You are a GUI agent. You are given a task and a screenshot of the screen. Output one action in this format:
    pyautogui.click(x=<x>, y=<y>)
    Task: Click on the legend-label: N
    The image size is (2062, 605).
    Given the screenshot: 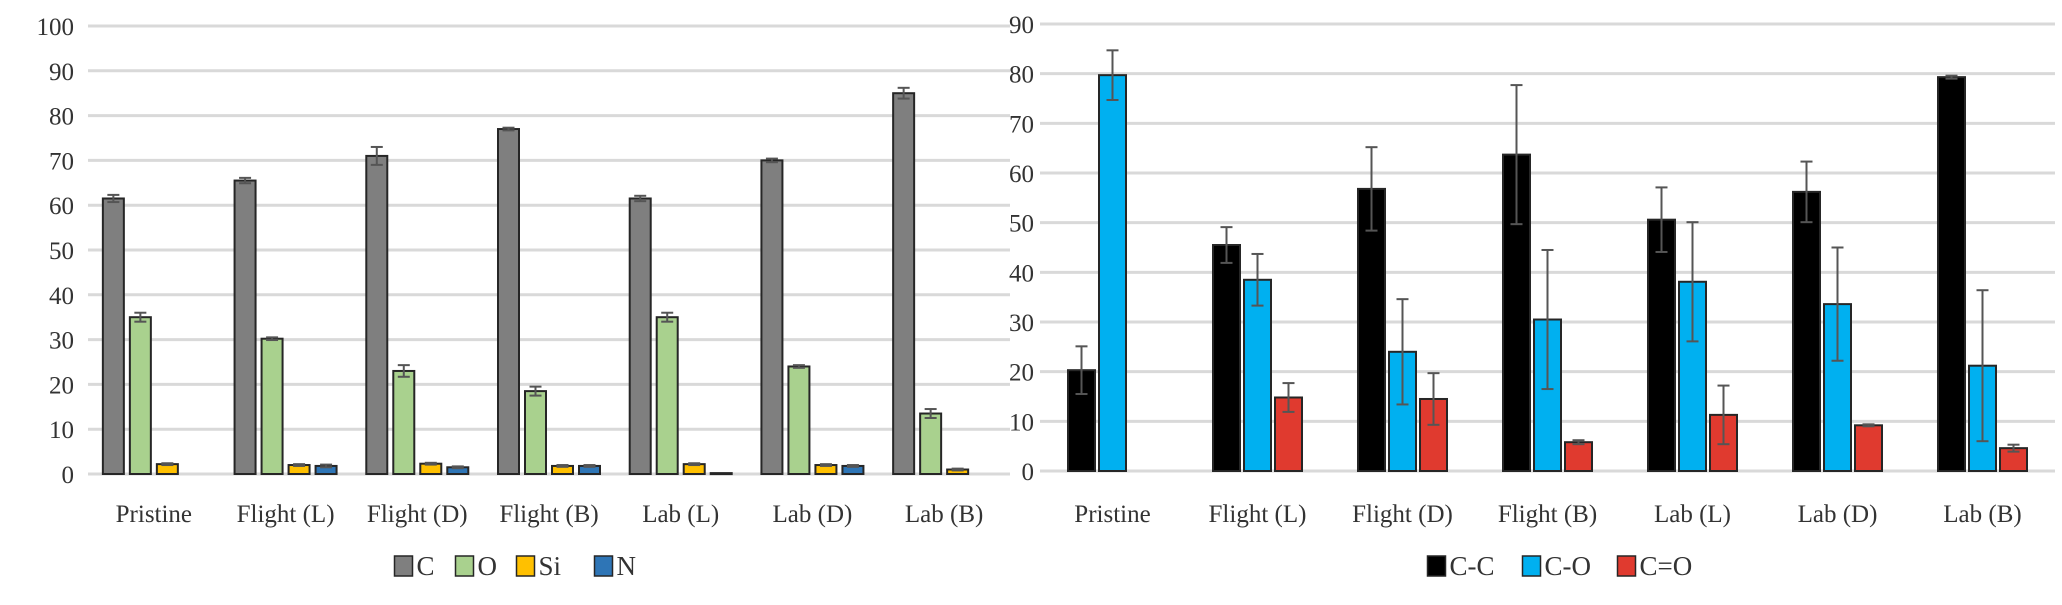 What is the action you would take?
    pyautogui.click(x=627, y=566)
    